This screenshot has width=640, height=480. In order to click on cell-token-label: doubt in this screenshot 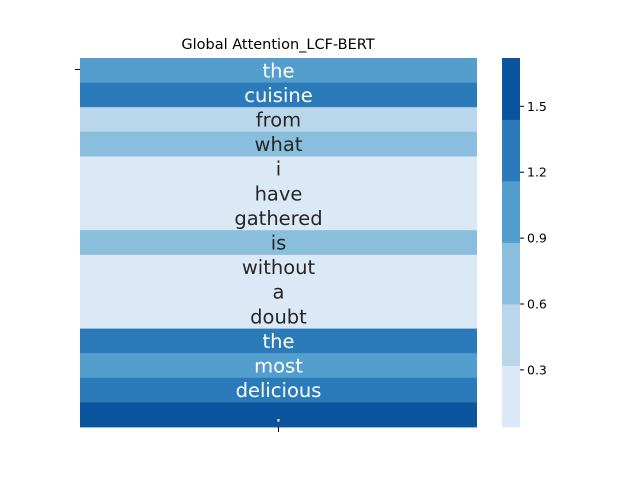, I will do `click(278, 316)`.